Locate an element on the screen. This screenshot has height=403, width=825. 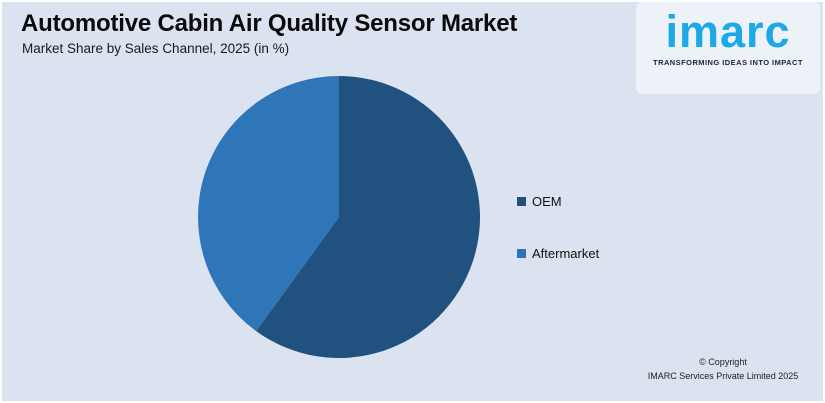
copyright-line2: IMARC Services Private Limited 2025 is located at coordinates (723, 375).